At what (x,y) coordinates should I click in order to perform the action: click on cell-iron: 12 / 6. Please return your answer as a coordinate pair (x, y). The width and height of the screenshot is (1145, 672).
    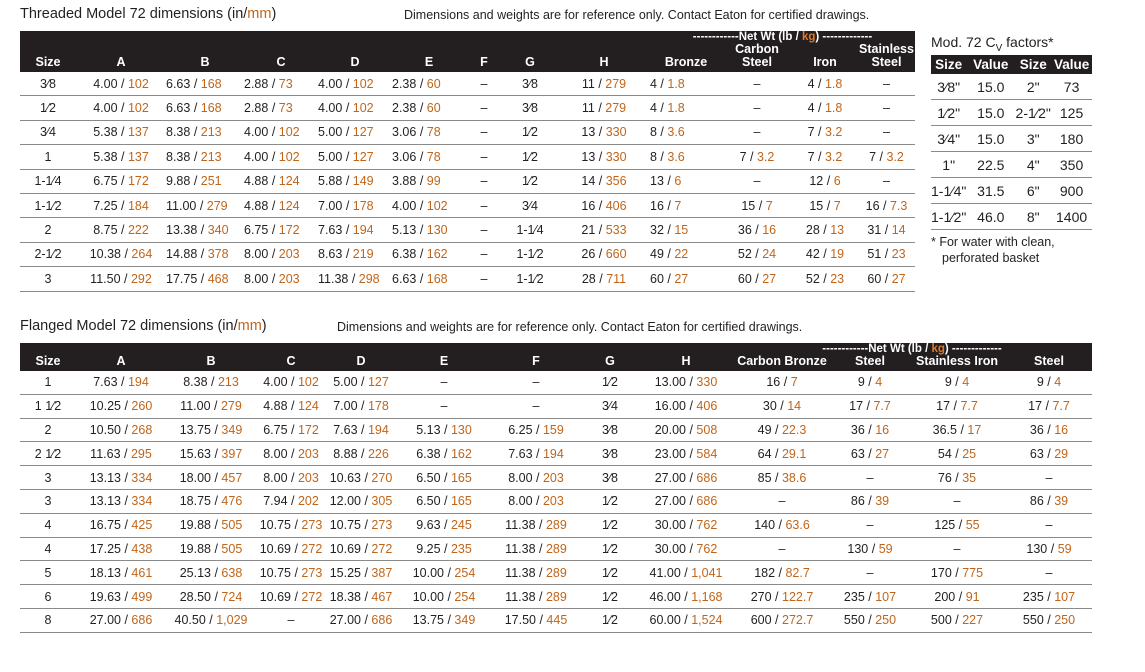
    Looking at the image, I should click on (825, 181).